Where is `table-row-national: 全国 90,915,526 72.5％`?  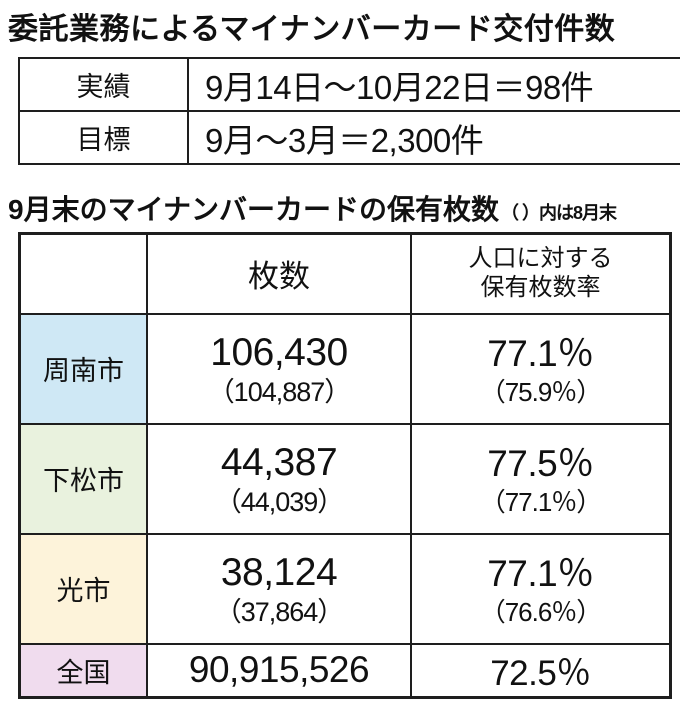 table-row-national: 全国 90,915,526 72.5％ is located at coordinates (345, 670).